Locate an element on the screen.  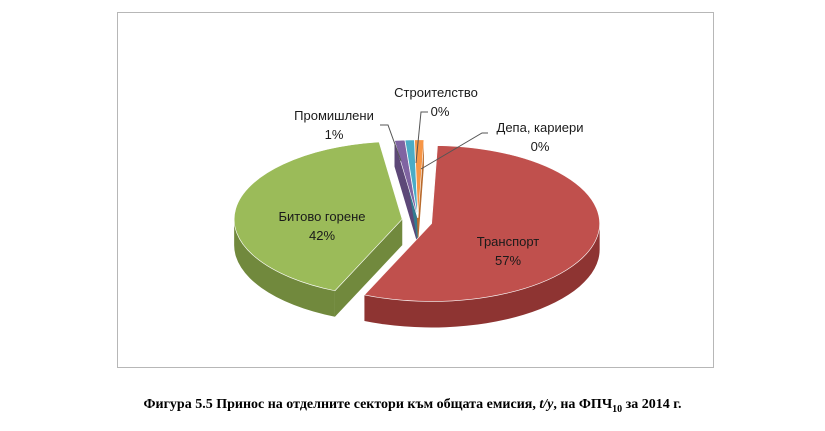
label-landfills-value: 0% is located at coordinates (540, 146).